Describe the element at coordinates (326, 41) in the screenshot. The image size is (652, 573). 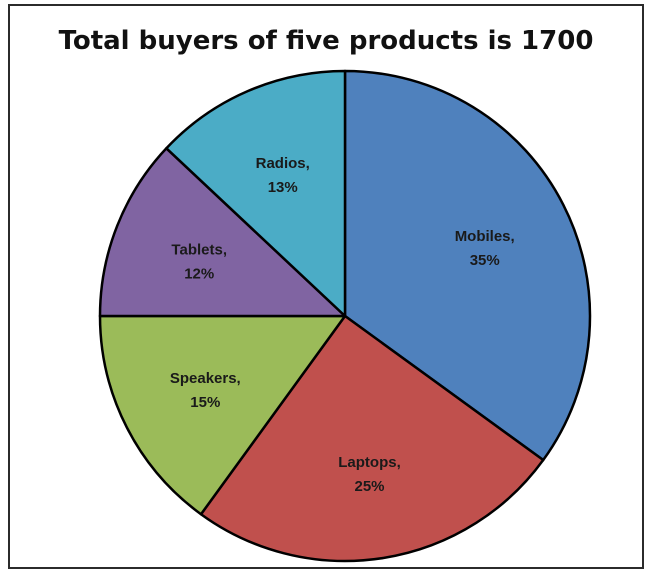
I see `chart-title: Total buyers of five products is 1700` at that location.